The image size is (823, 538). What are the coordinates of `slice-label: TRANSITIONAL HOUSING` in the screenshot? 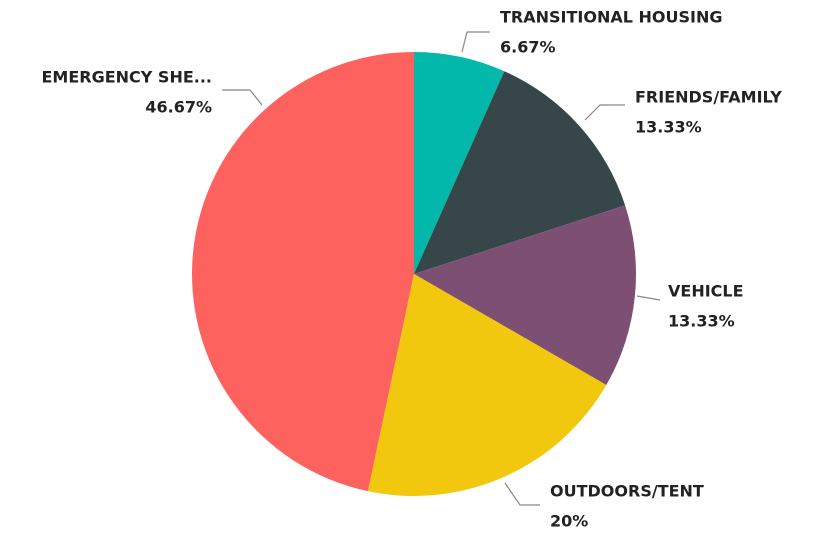 It's located at (611, 17).